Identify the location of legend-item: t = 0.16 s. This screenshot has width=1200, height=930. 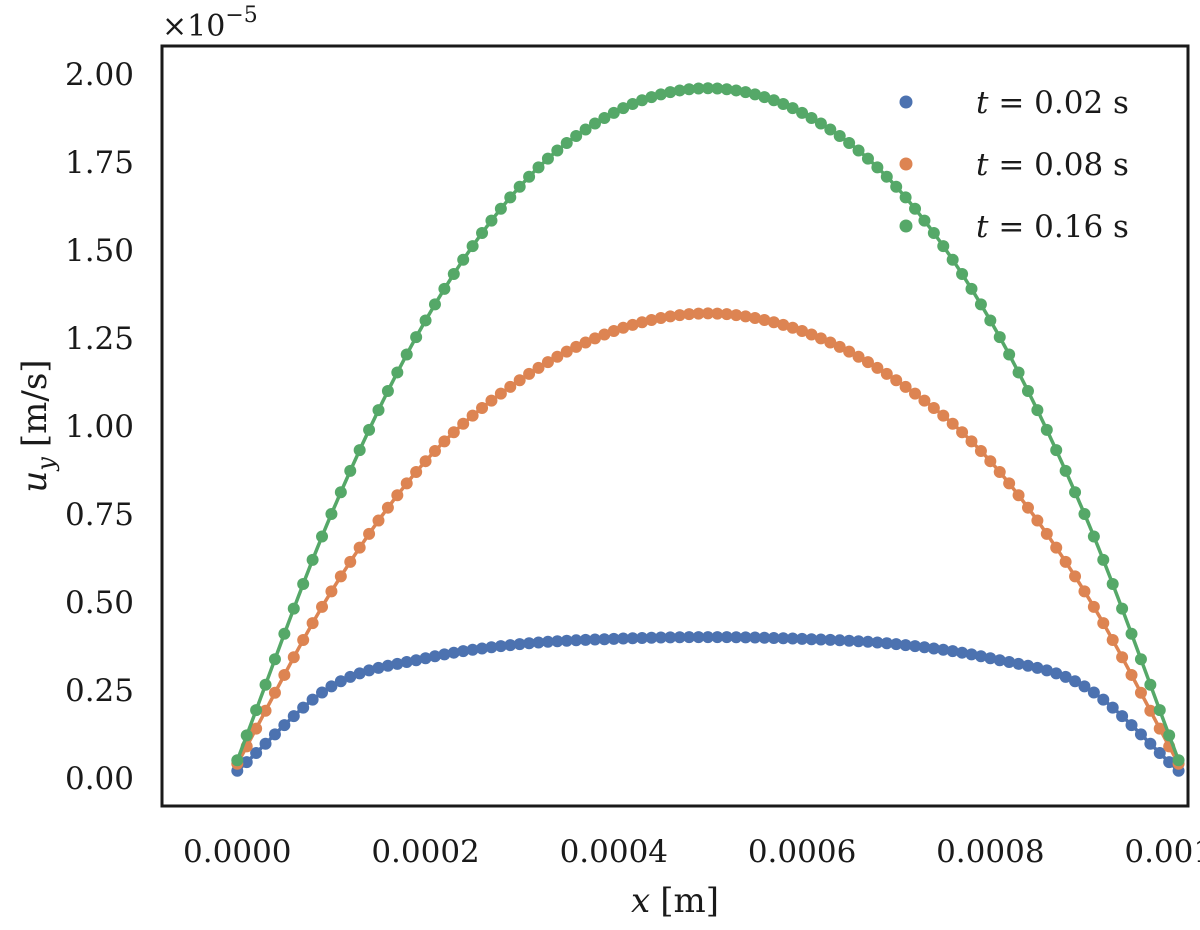
(1014, 227).